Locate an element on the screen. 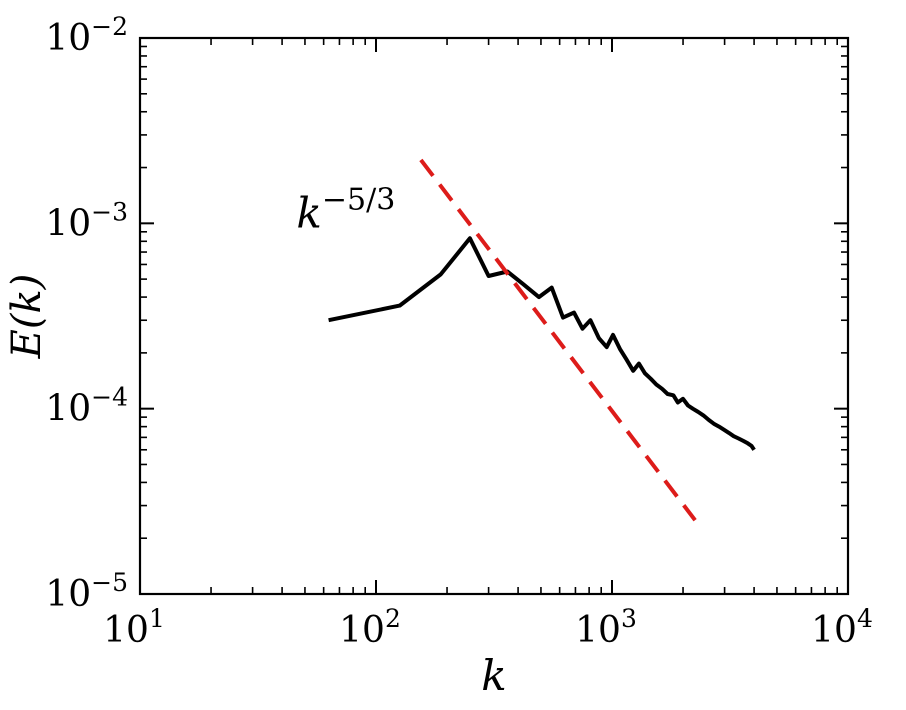 The width and height of the screenshot is (906, 710). y-tick-label-exponent: −3 is located at coordinates (109, 211).